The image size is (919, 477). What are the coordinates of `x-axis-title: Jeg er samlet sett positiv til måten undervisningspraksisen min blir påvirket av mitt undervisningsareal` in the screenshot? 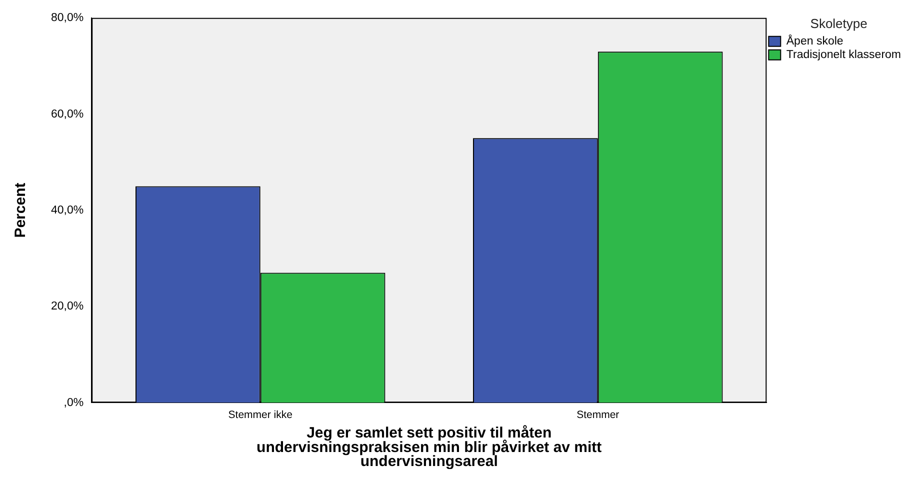 It's located at (429, 447).